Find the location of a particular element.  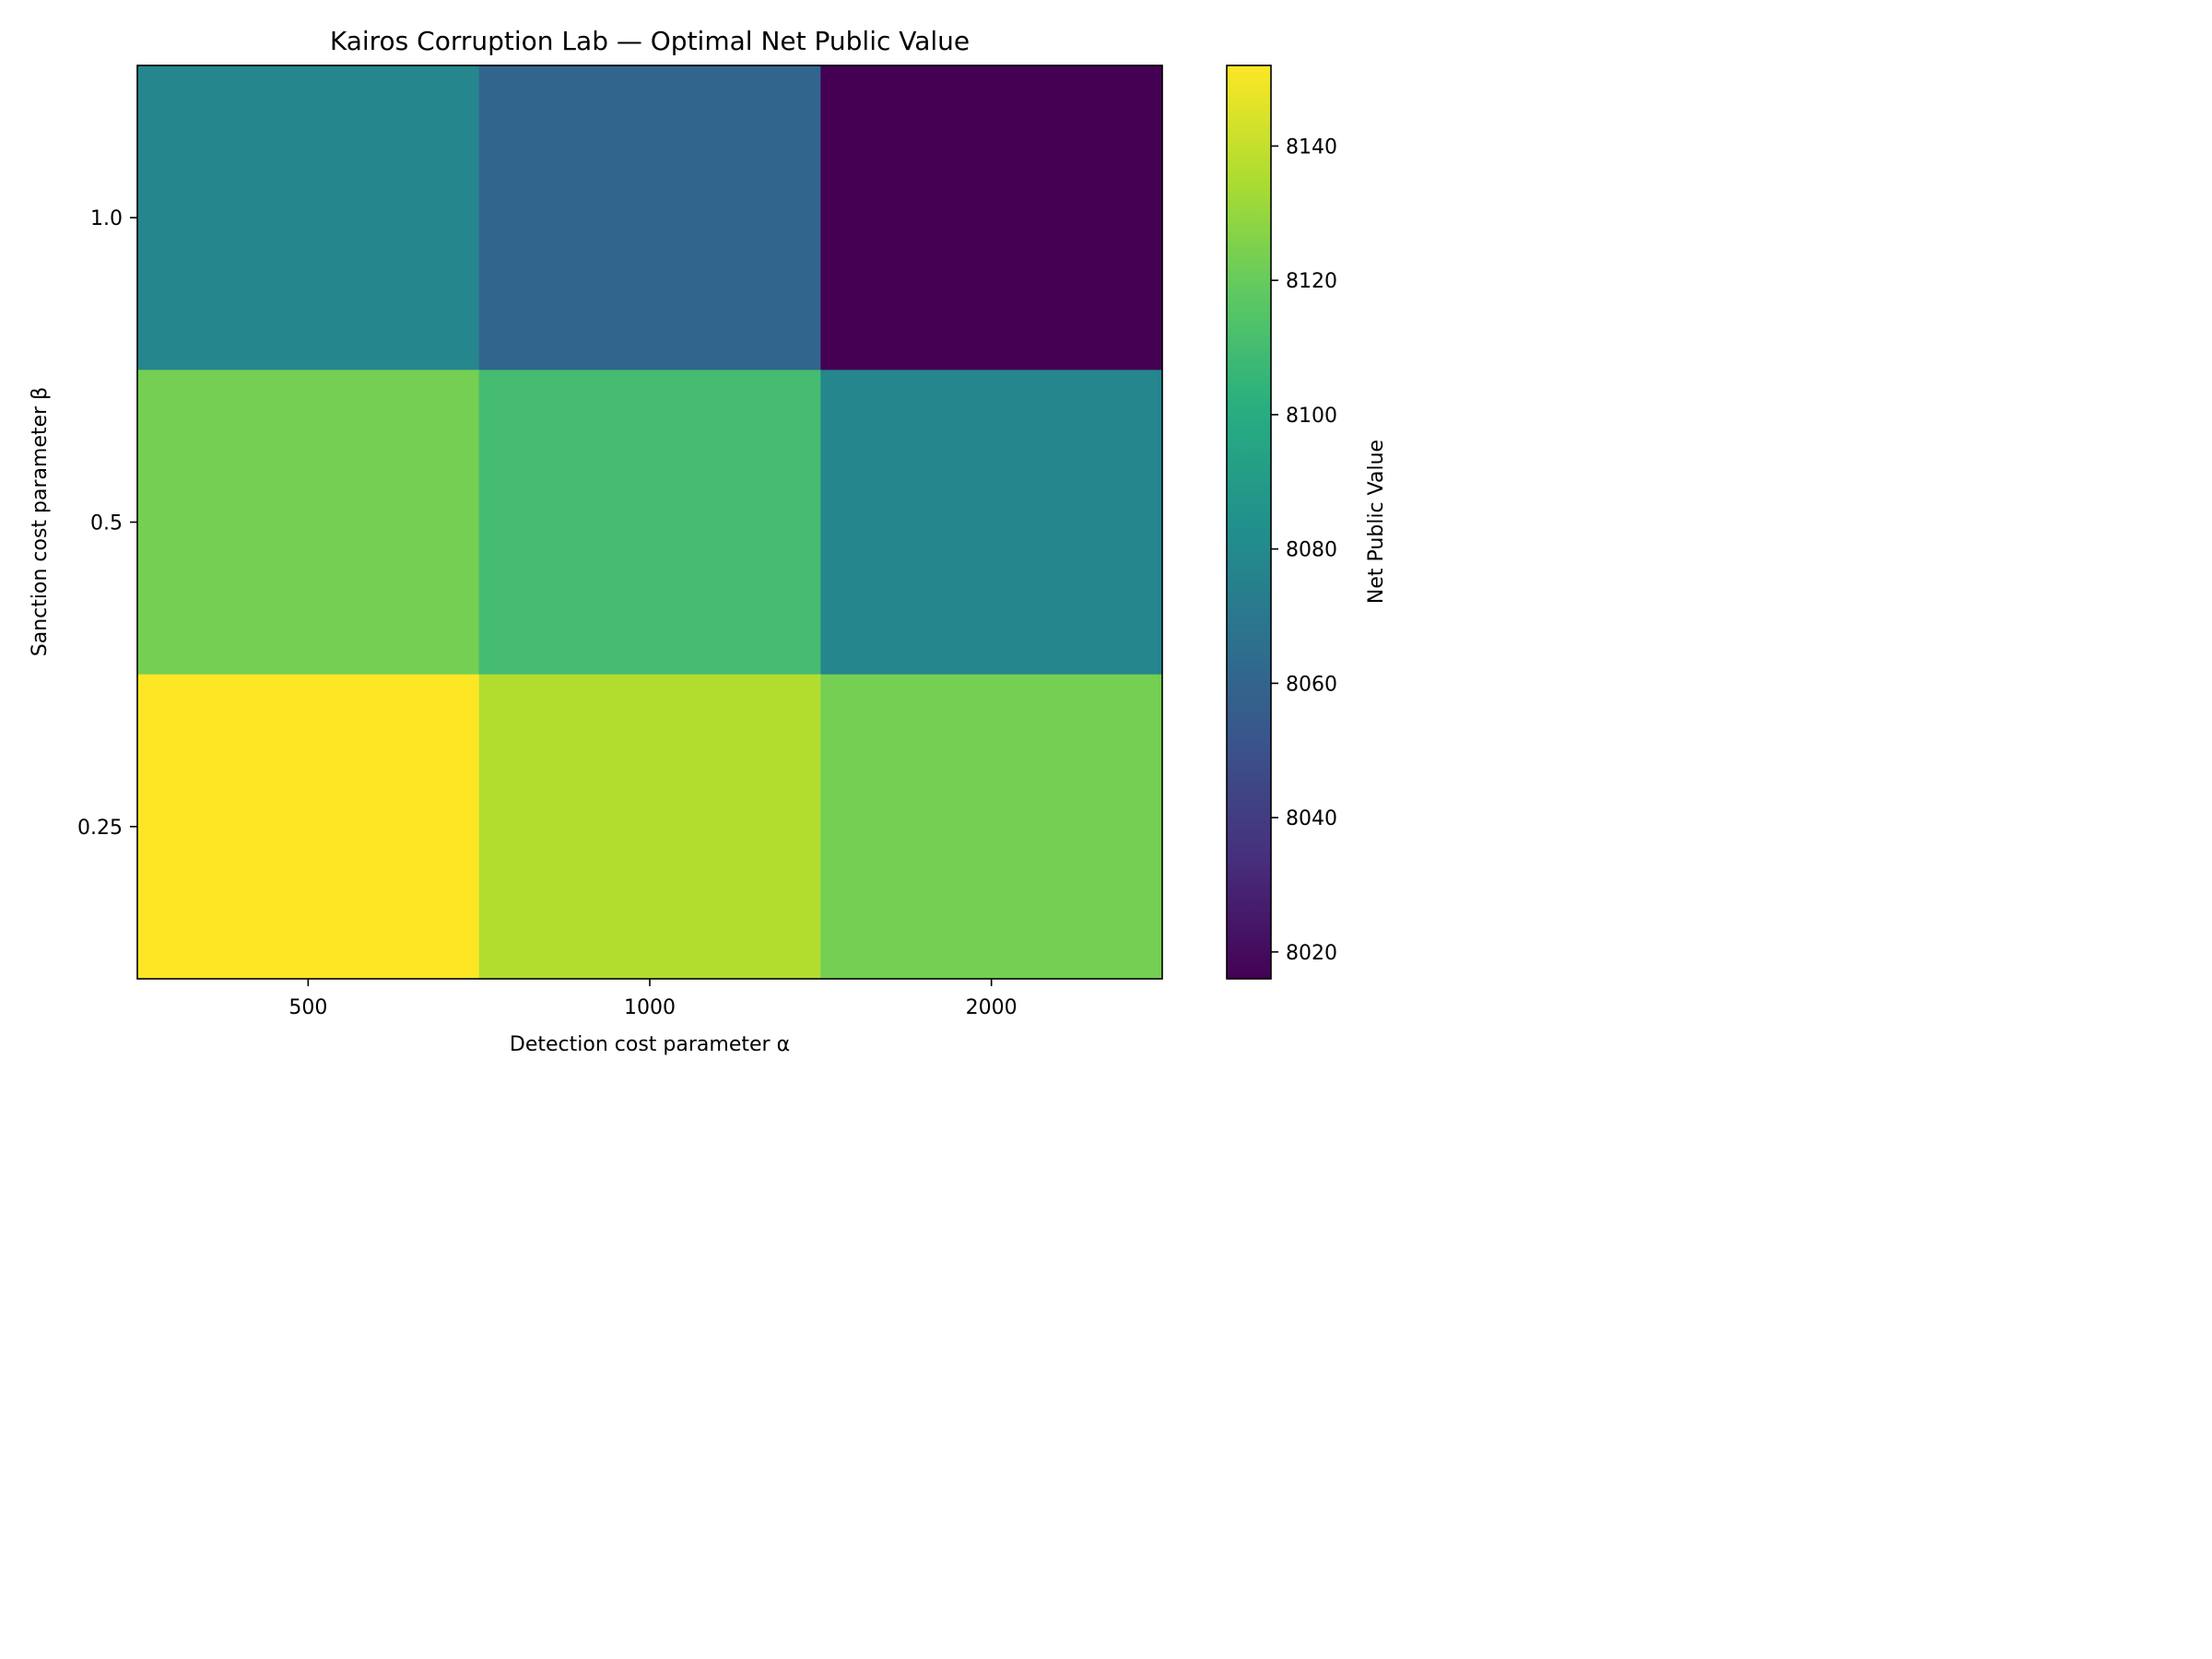

colorbar-tick-label: 8020 is located at coordinates (1311, 953).